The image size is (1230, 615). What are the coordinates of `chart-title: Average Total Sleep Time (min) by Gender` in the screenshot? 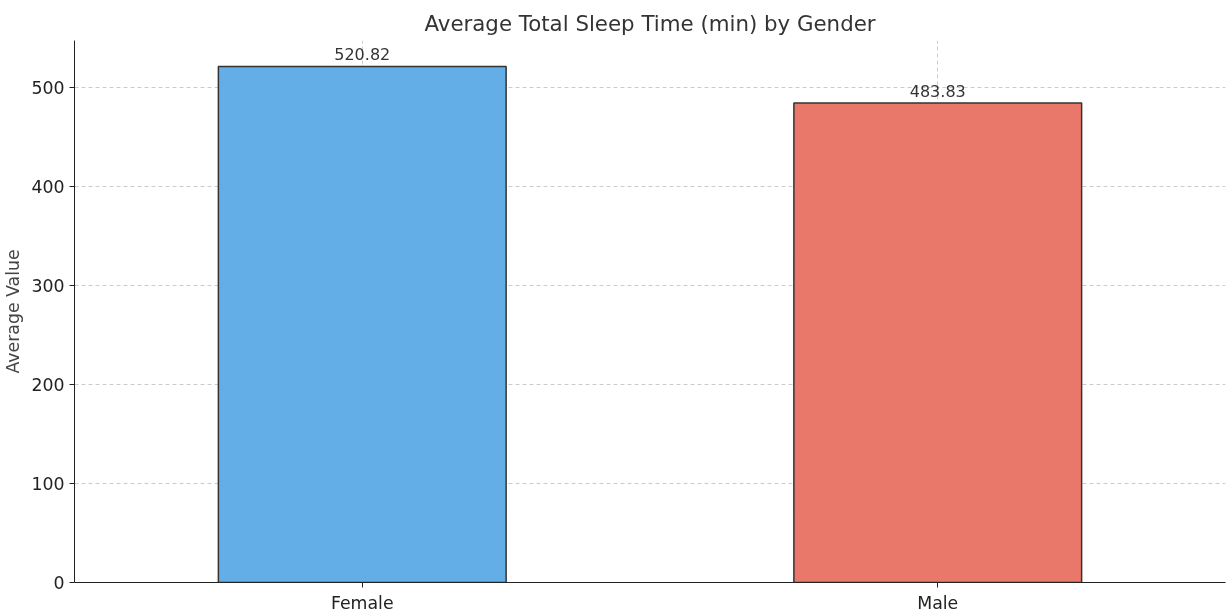 It's located at (650, 23).